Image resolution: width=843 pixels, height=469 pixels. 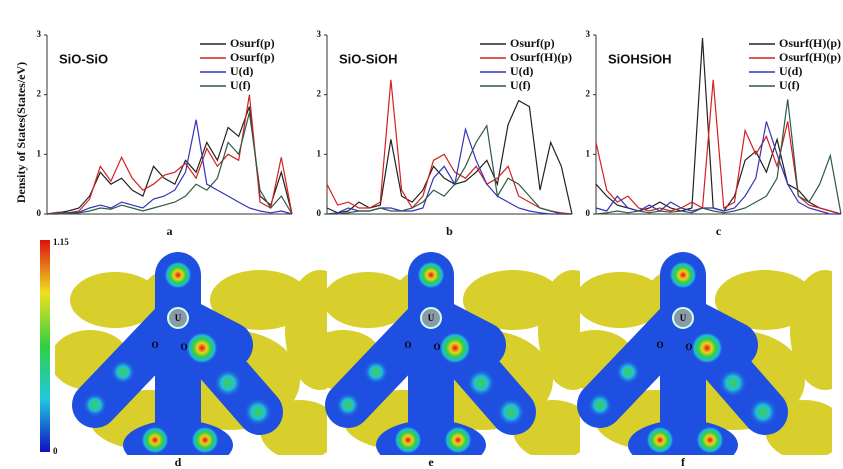 What do you see at coordinates (719, 231) in the screenshot?
I see `panel-label: c` at bounding box center [719, 231].